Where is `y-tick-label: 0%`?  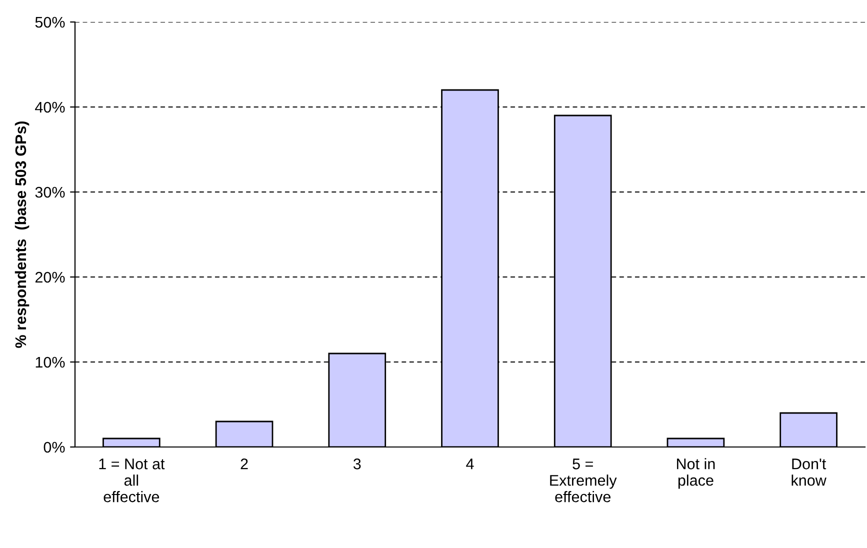
y-tick-label: 0% is located at coordinates (54, 447).